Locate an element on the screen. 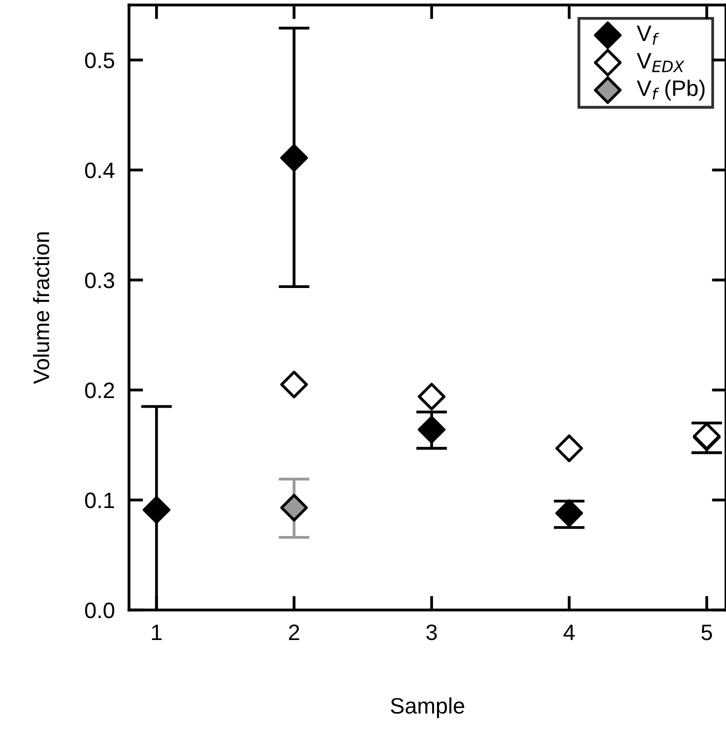 The image size is (726, 734). x-tick-label: 5 is located at coordinates (706, 632).